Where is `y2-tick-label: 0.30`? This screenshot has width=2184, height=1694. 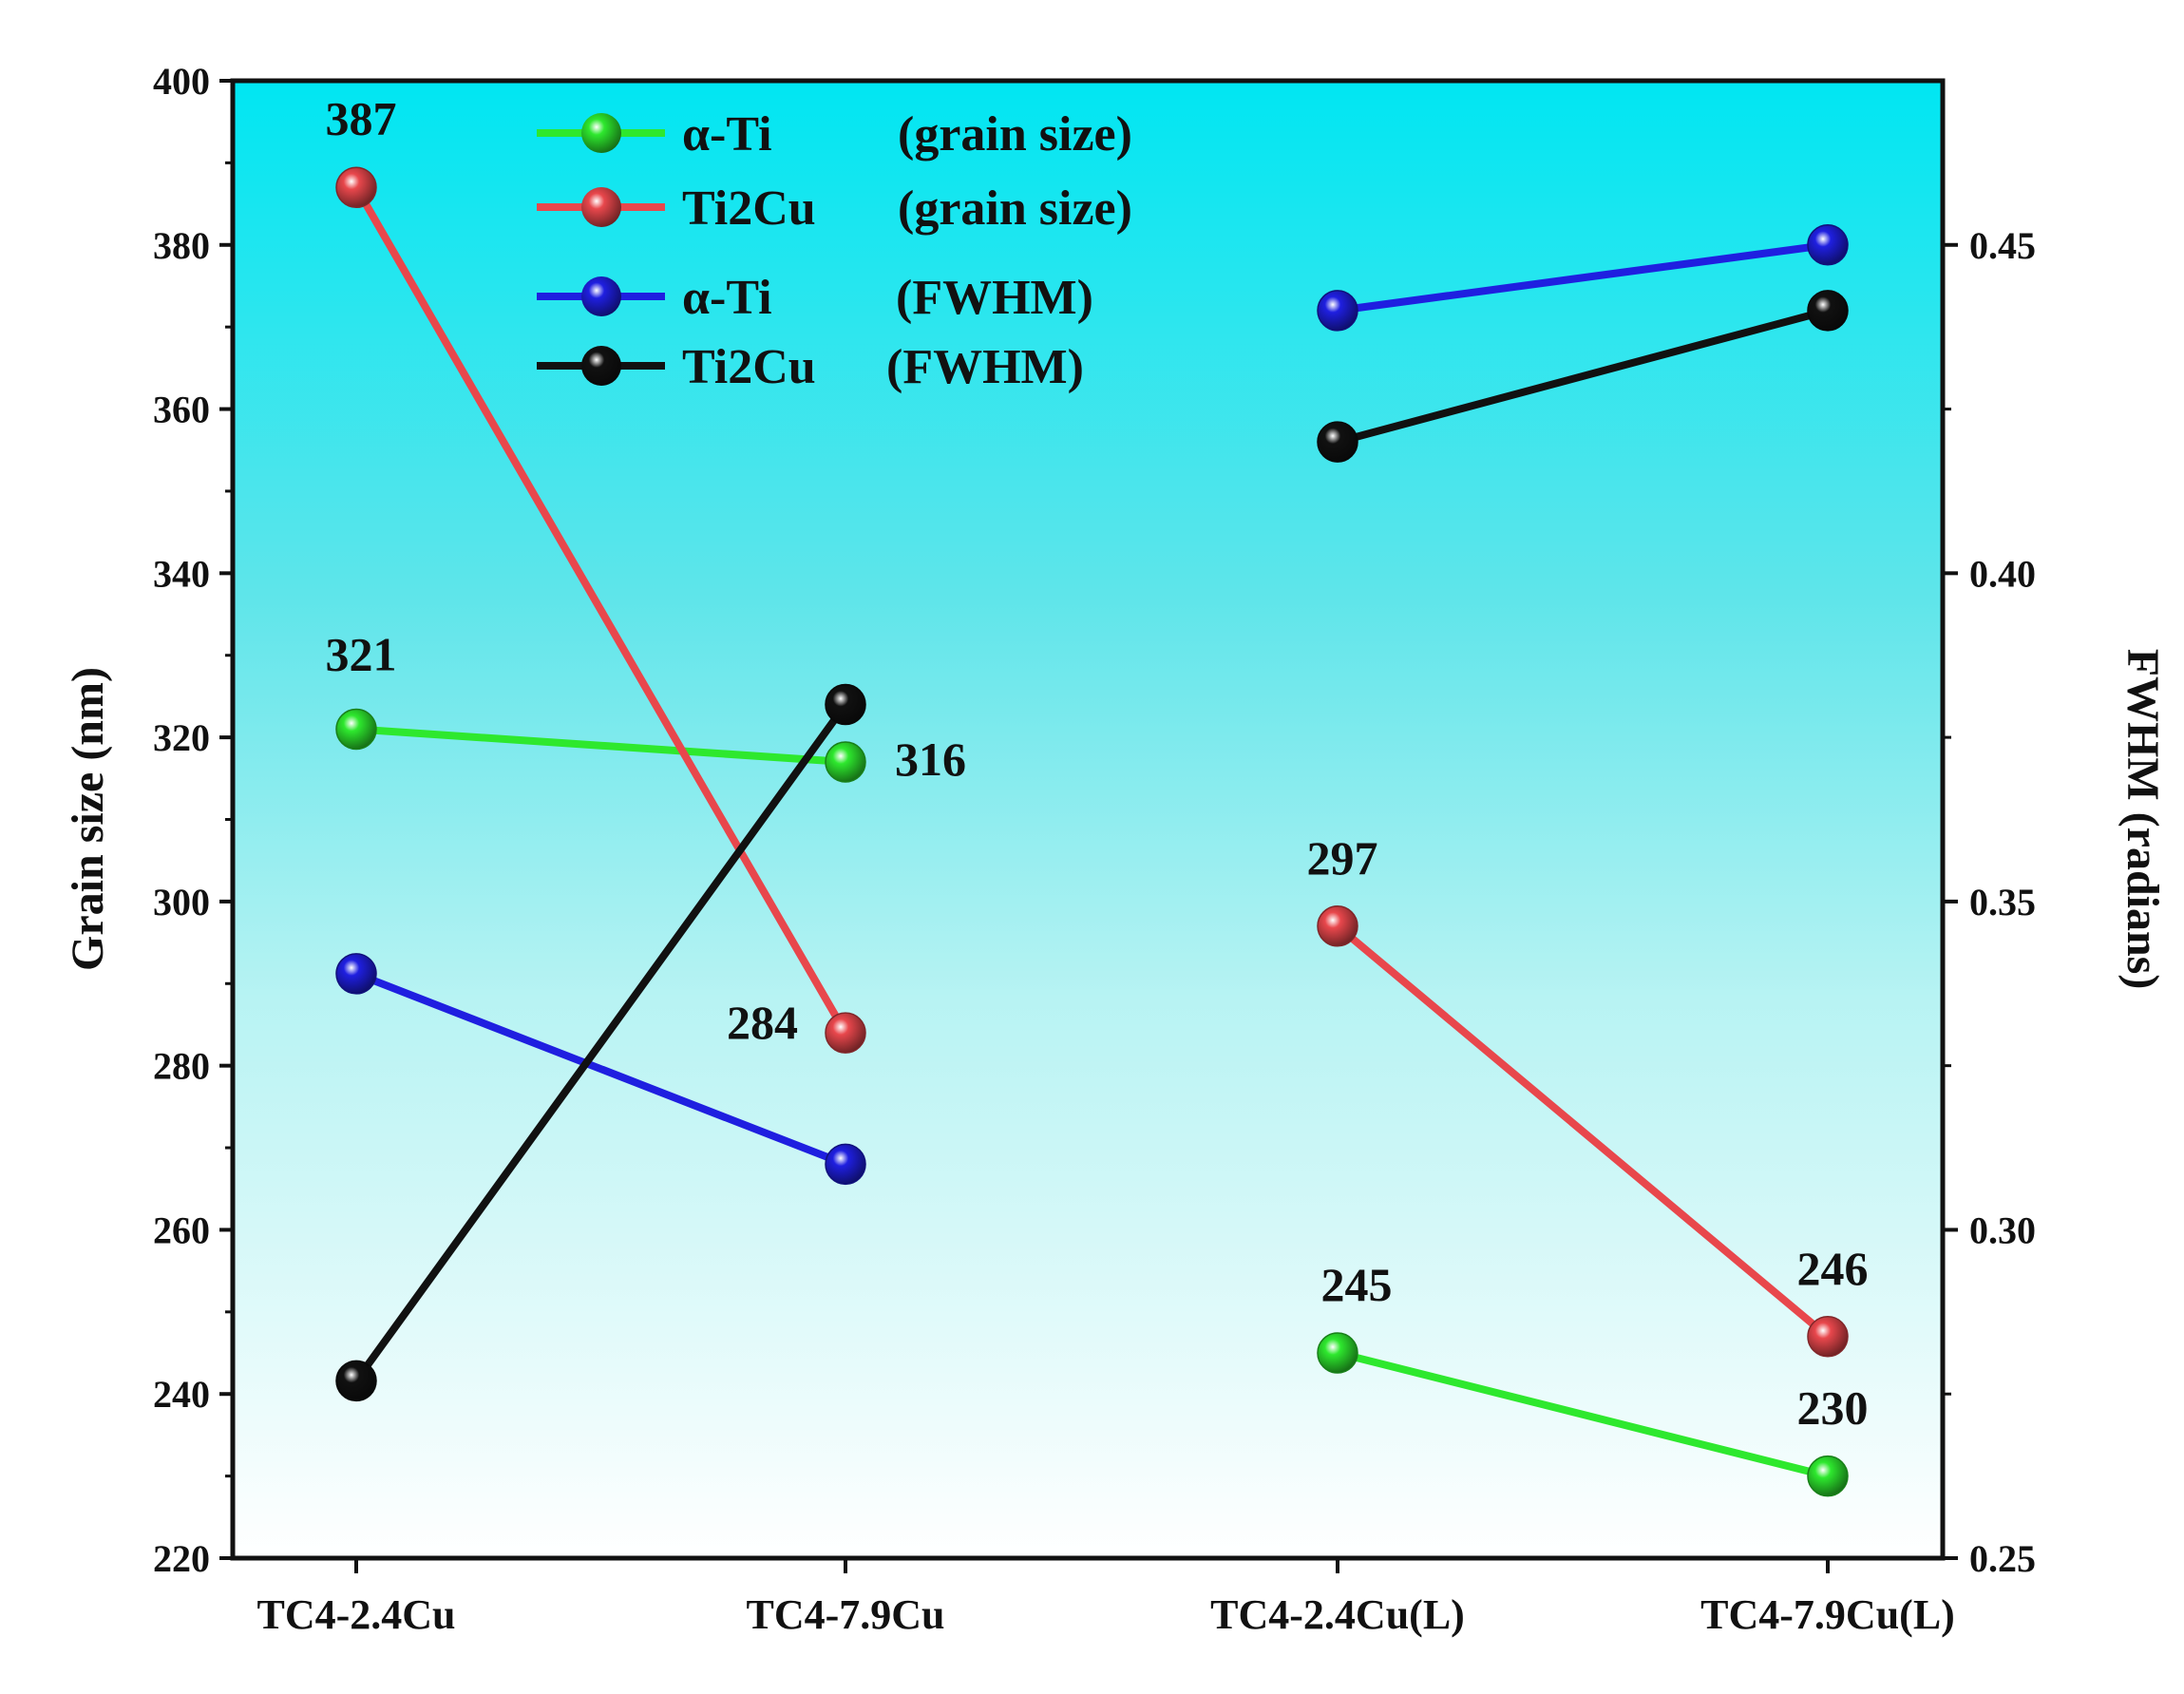 y2-tick-label: 0.30 is located at coordinates (2002, 1230).